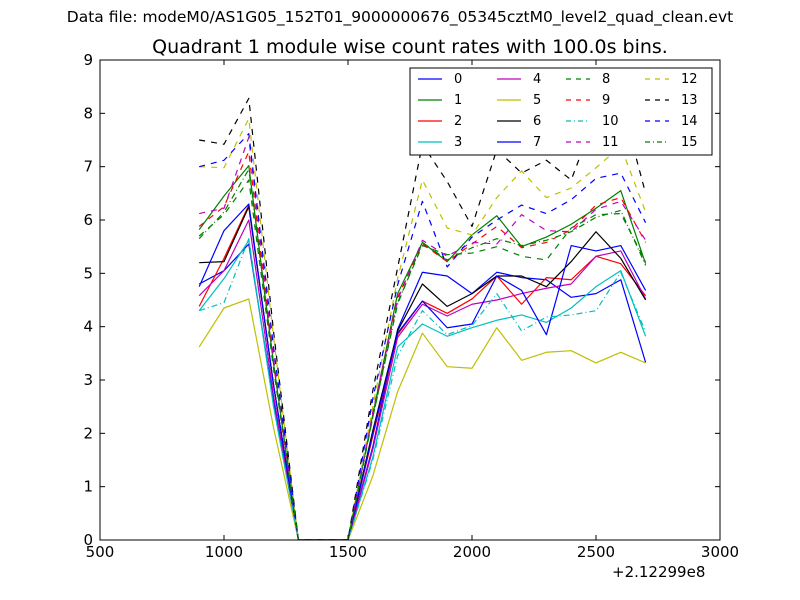 The image size is (800, 600). What do you see at coordinates (88, 167) in the screenshot?
I see `y-tick-label: 7` at bounding box center [88, 167].